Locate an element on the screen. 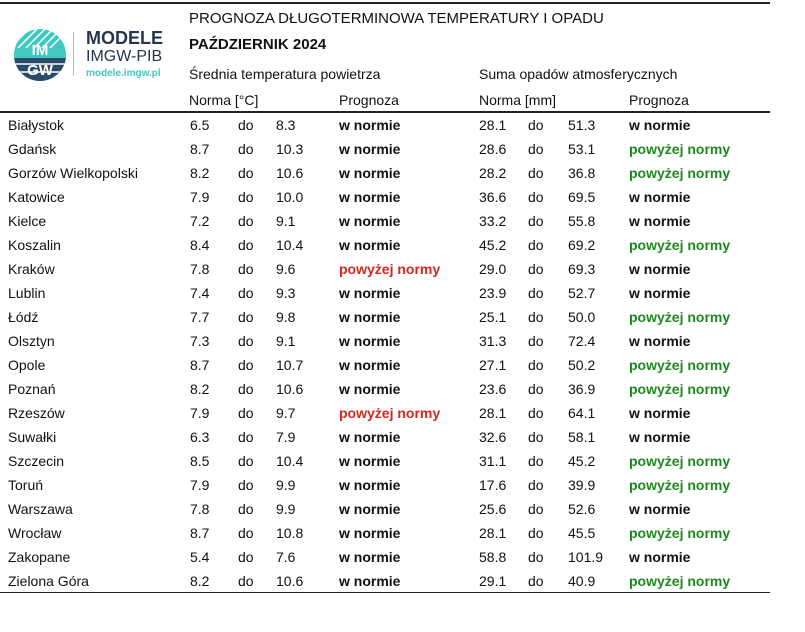  temp-norm-max: 9.3 is located at coordinates (286, 293).